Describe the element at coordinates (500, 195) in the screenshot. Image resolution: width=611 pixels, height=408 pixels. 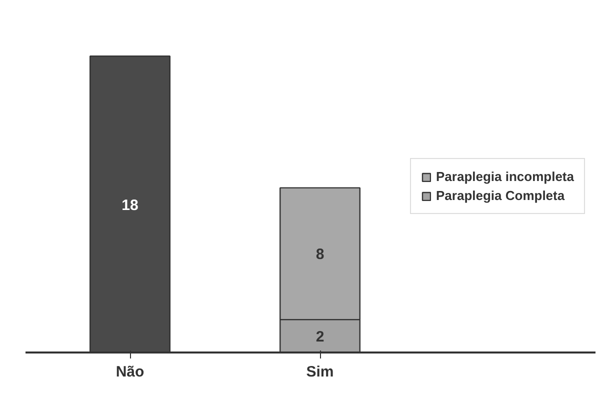
I see `legend-label: Paraplegia Completa` at that location.